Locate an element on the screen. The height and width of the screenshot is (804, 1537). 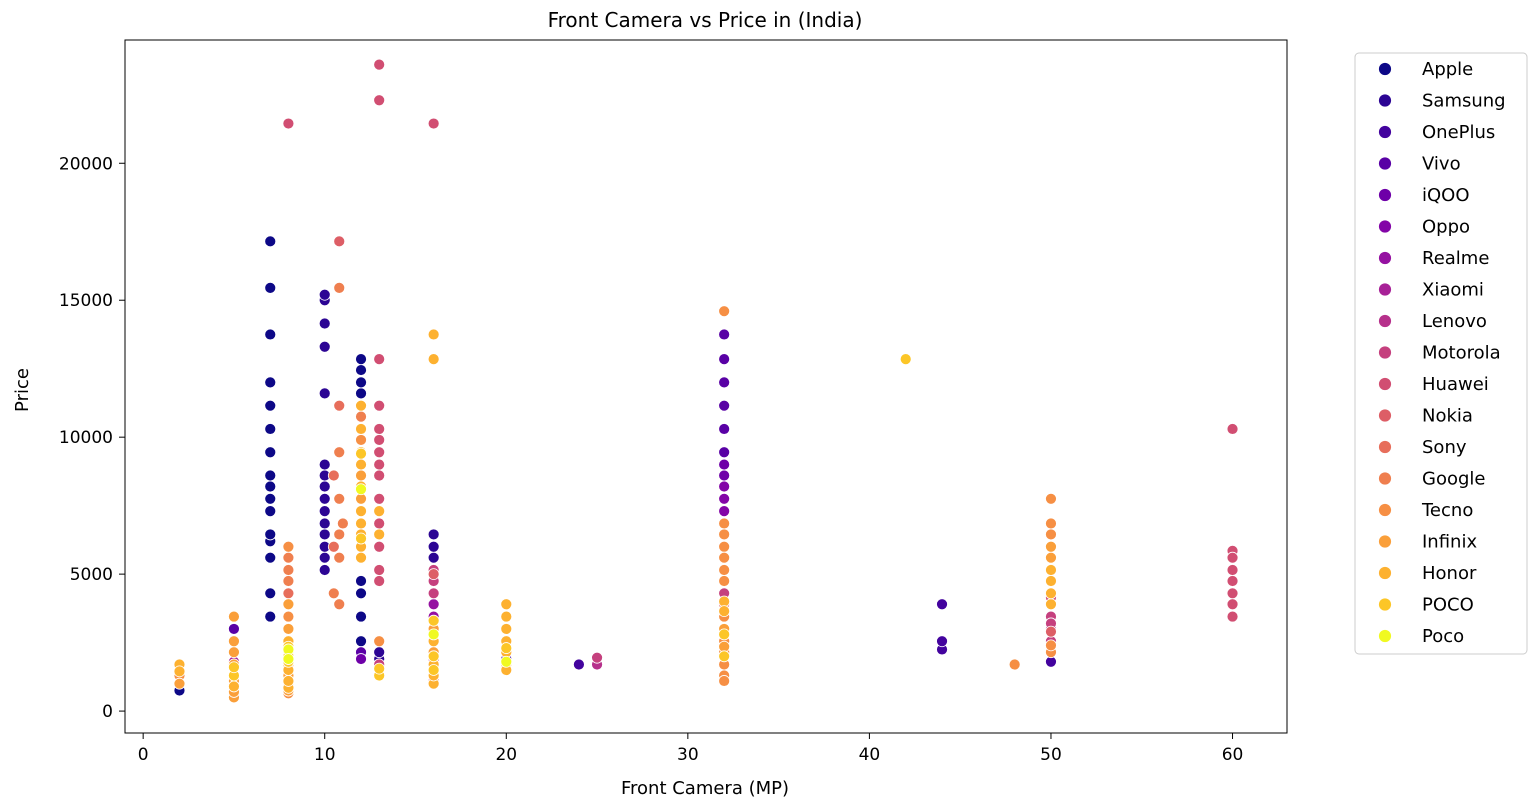
legend-label: Motorola is located at coordinates (1461, 353).